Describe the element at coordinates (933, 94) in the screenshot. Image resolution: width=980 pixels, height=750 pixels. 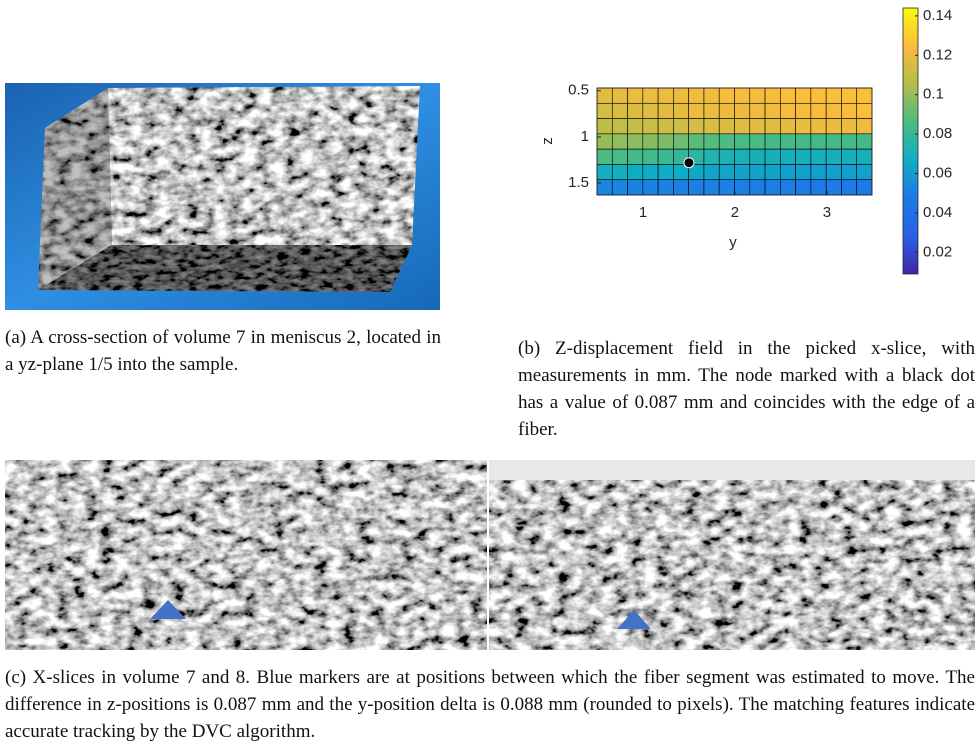
I see `colorbar-tick-label: 0.1` at that location.